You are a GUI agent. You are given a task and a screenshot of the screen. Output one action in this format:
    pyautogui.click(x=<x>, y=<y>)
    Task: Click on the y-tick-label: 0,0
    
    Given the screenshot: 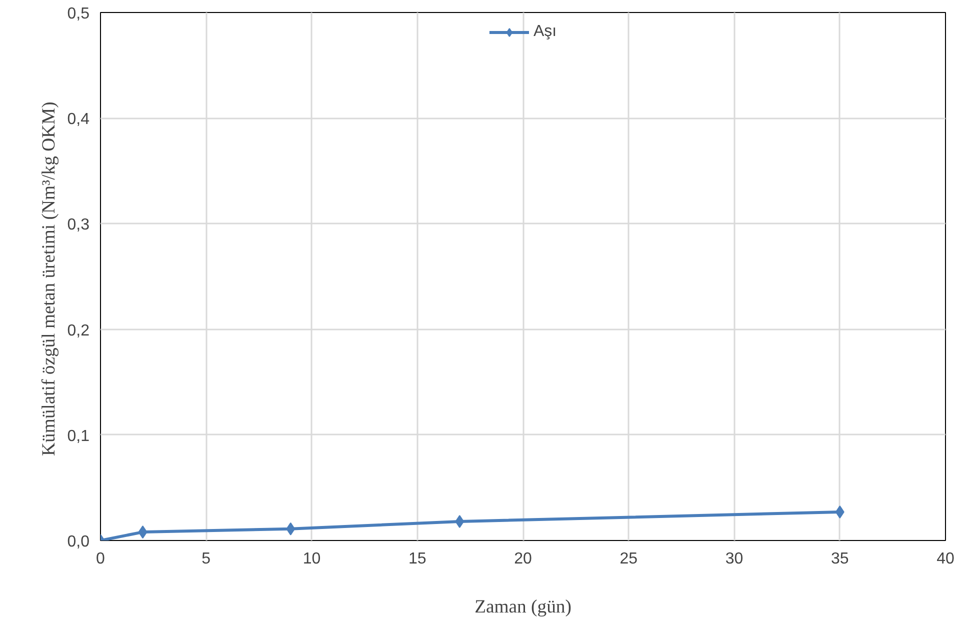 What is the action you would take?
    pyautogui.click(x=78, y=542)
    